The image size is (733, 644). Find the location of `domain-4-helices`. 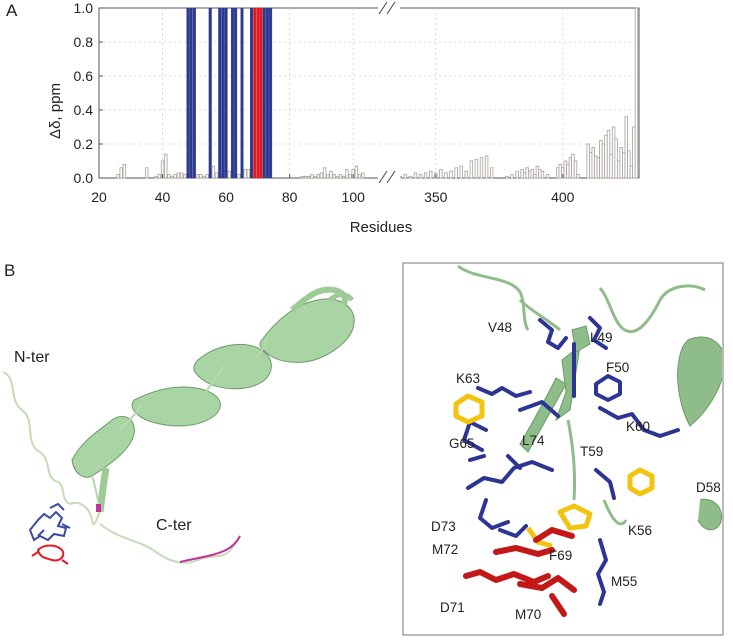

domain-4-helices is located at coordinates (307, 330).